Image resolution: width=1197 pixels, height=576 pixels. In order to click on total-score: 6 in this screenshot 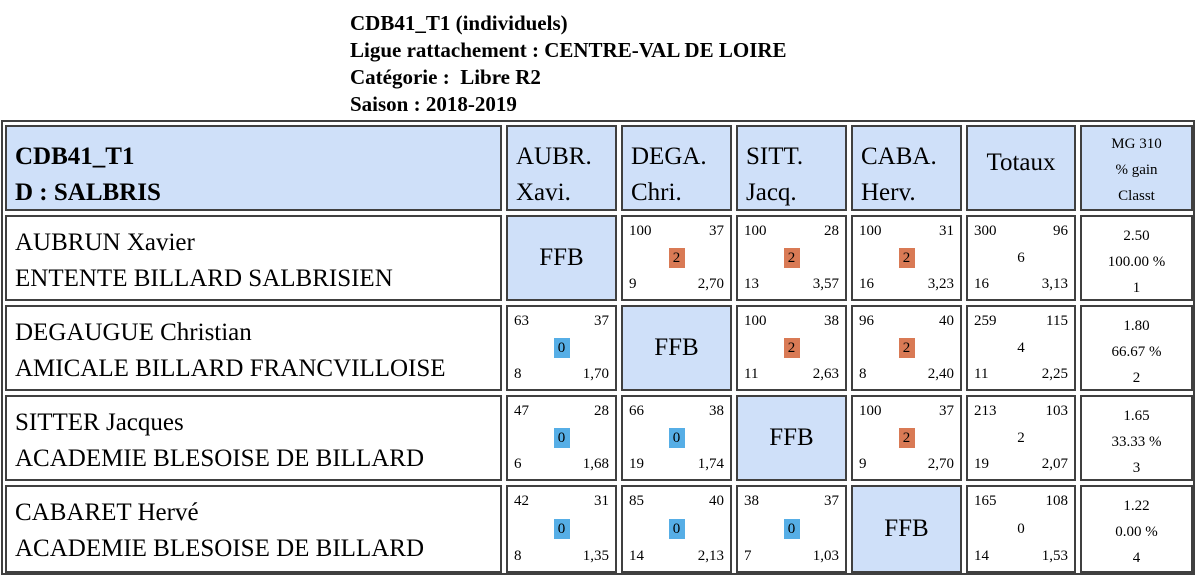, I will do `click(1021, 258)`.